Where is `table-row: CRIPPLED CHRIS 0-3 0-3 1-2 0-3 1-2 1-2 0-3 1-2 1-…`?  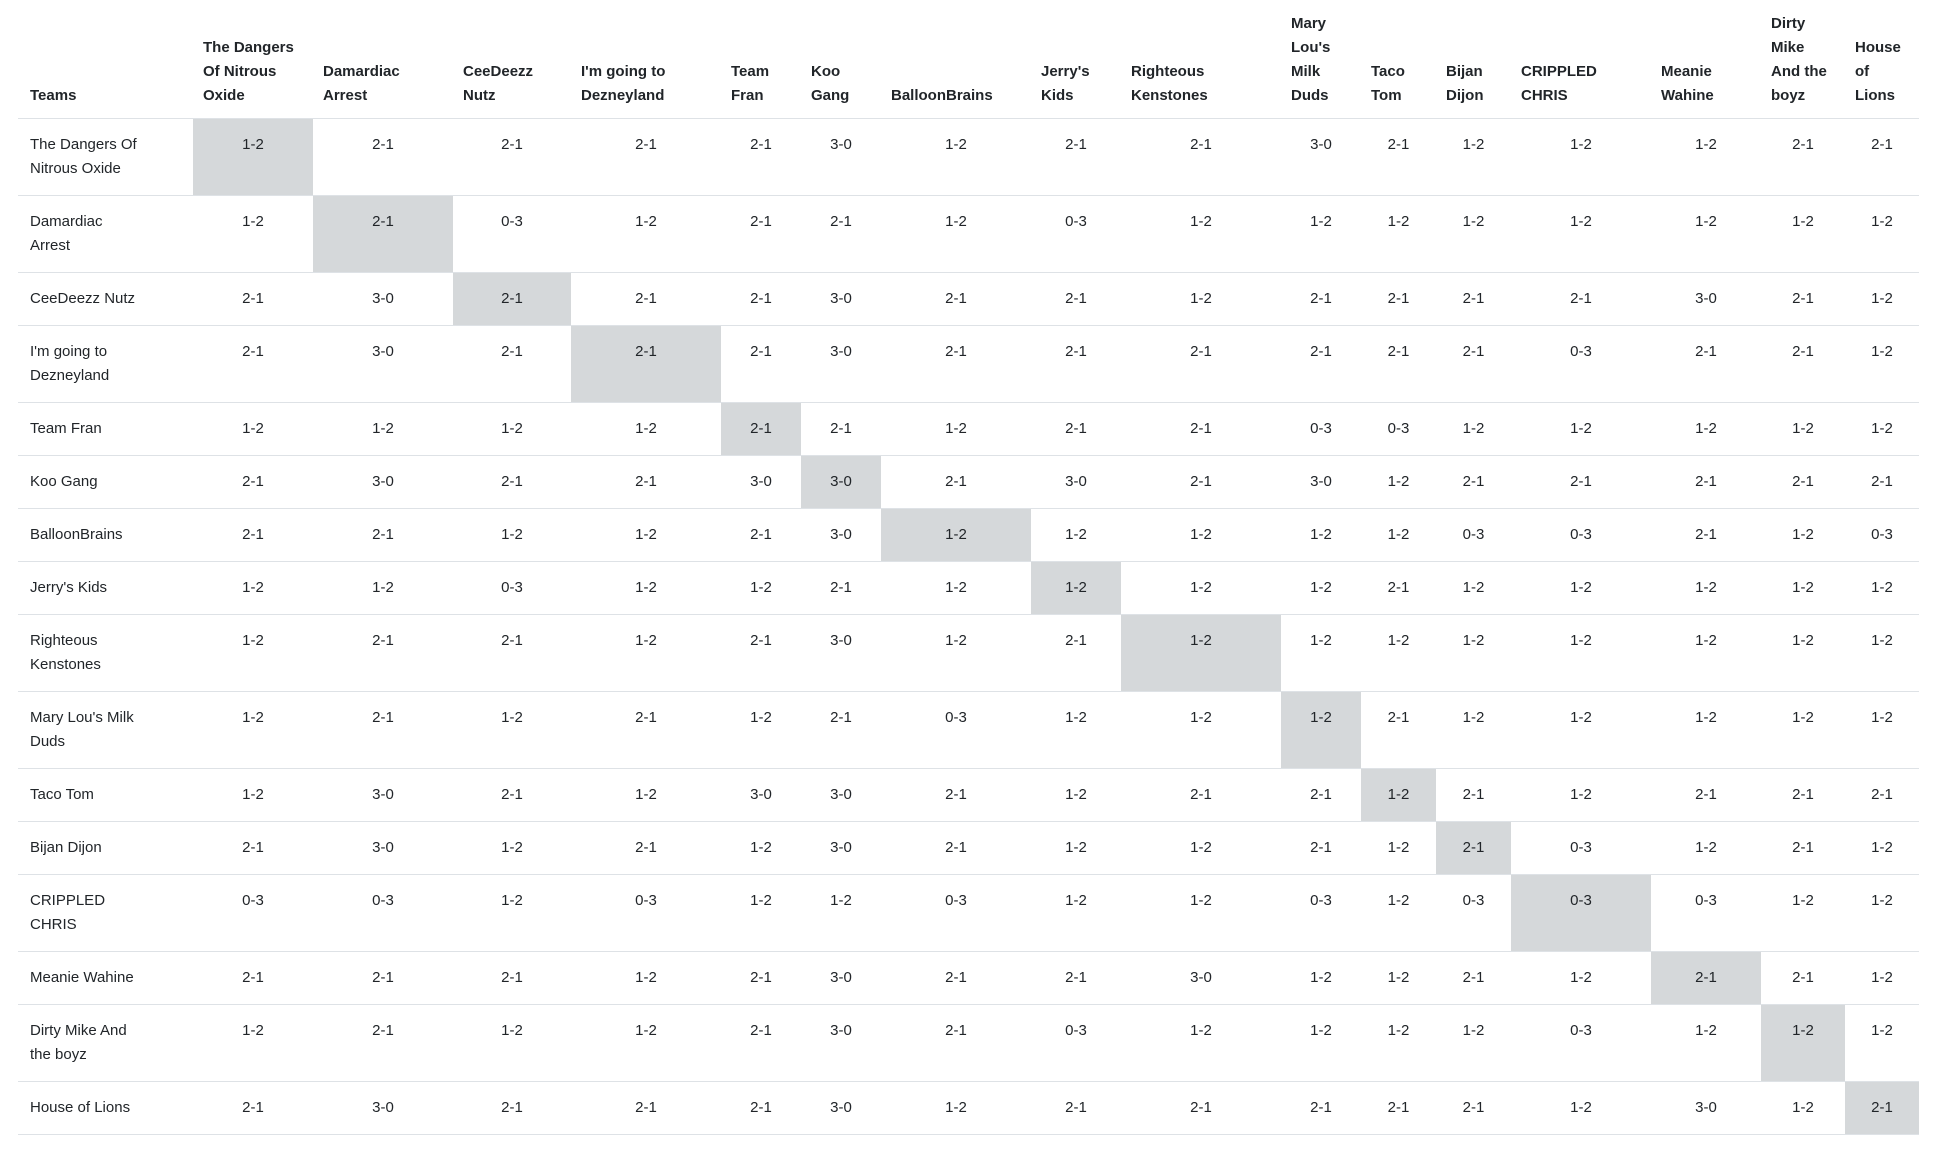
table-row: CRIPPLED CHRIS 0-3 0-3 1-2 0-3 1-2 1-2 0-3 1-2 1-… is located at coordinates (968, 913).